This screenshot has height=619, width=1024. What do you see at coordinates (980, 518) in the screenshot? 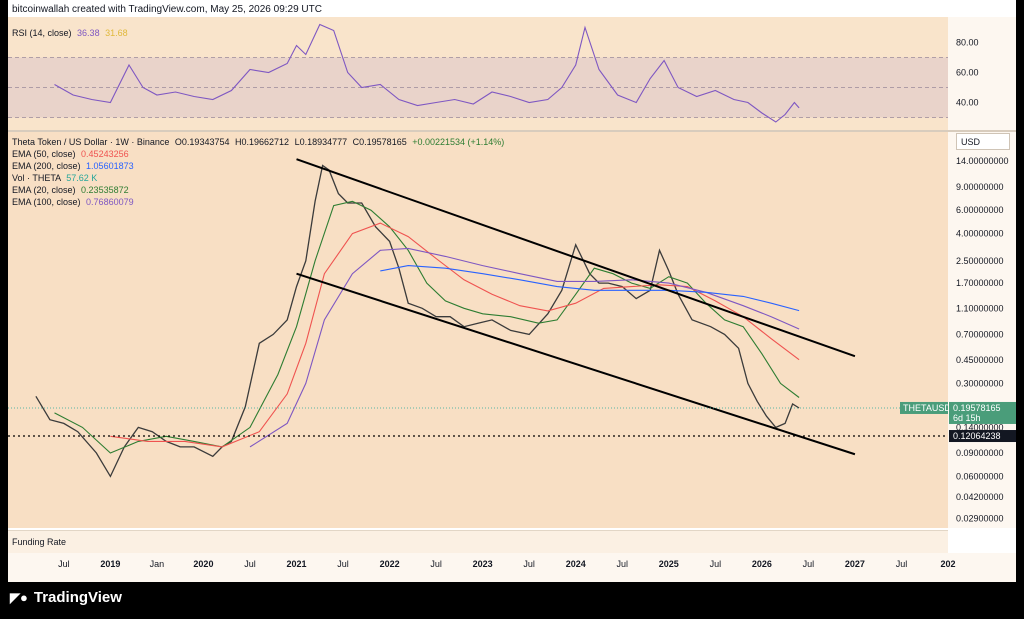
I see `price-tick-label: 0.02900000` at bounding box center [980, 518].